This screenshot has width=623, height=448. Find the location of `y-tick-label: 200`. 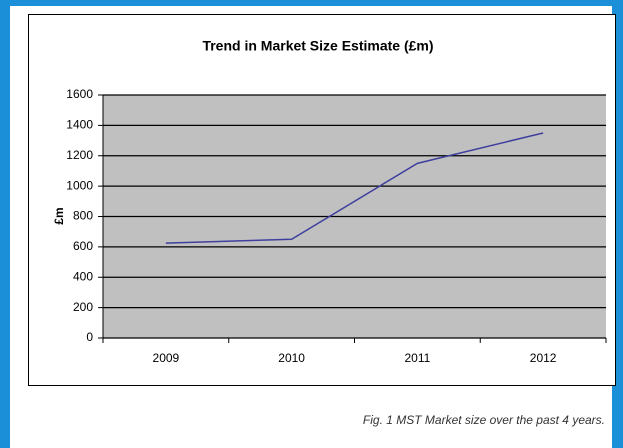

y-tick-label: 200 is located at coordinates (83, 307).